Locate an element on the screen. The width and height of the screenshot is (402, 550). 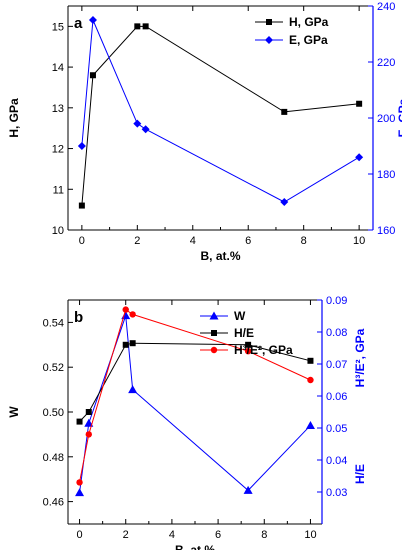
legend-label: H³/E², GPa is located at coordinates (263, 350).